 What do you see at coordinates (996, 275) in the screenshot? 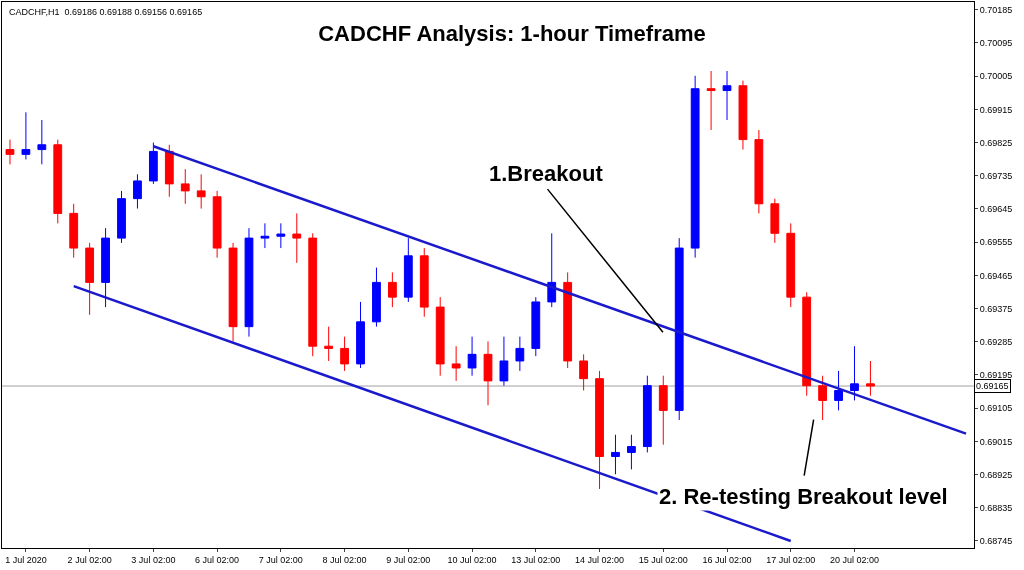
I see `y-tick-label: 0.69465` at bounding box center [996, 275].